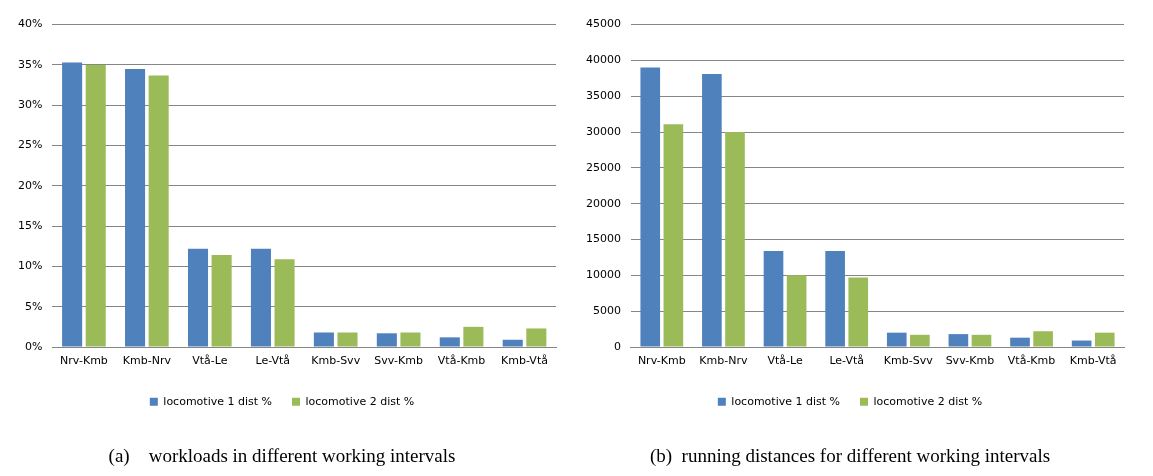 This screenshot has height=476, width=1153. Describe the element at coordinates (30, 145) in the screenshot. I see `y-tick-label: 25%` at that location.